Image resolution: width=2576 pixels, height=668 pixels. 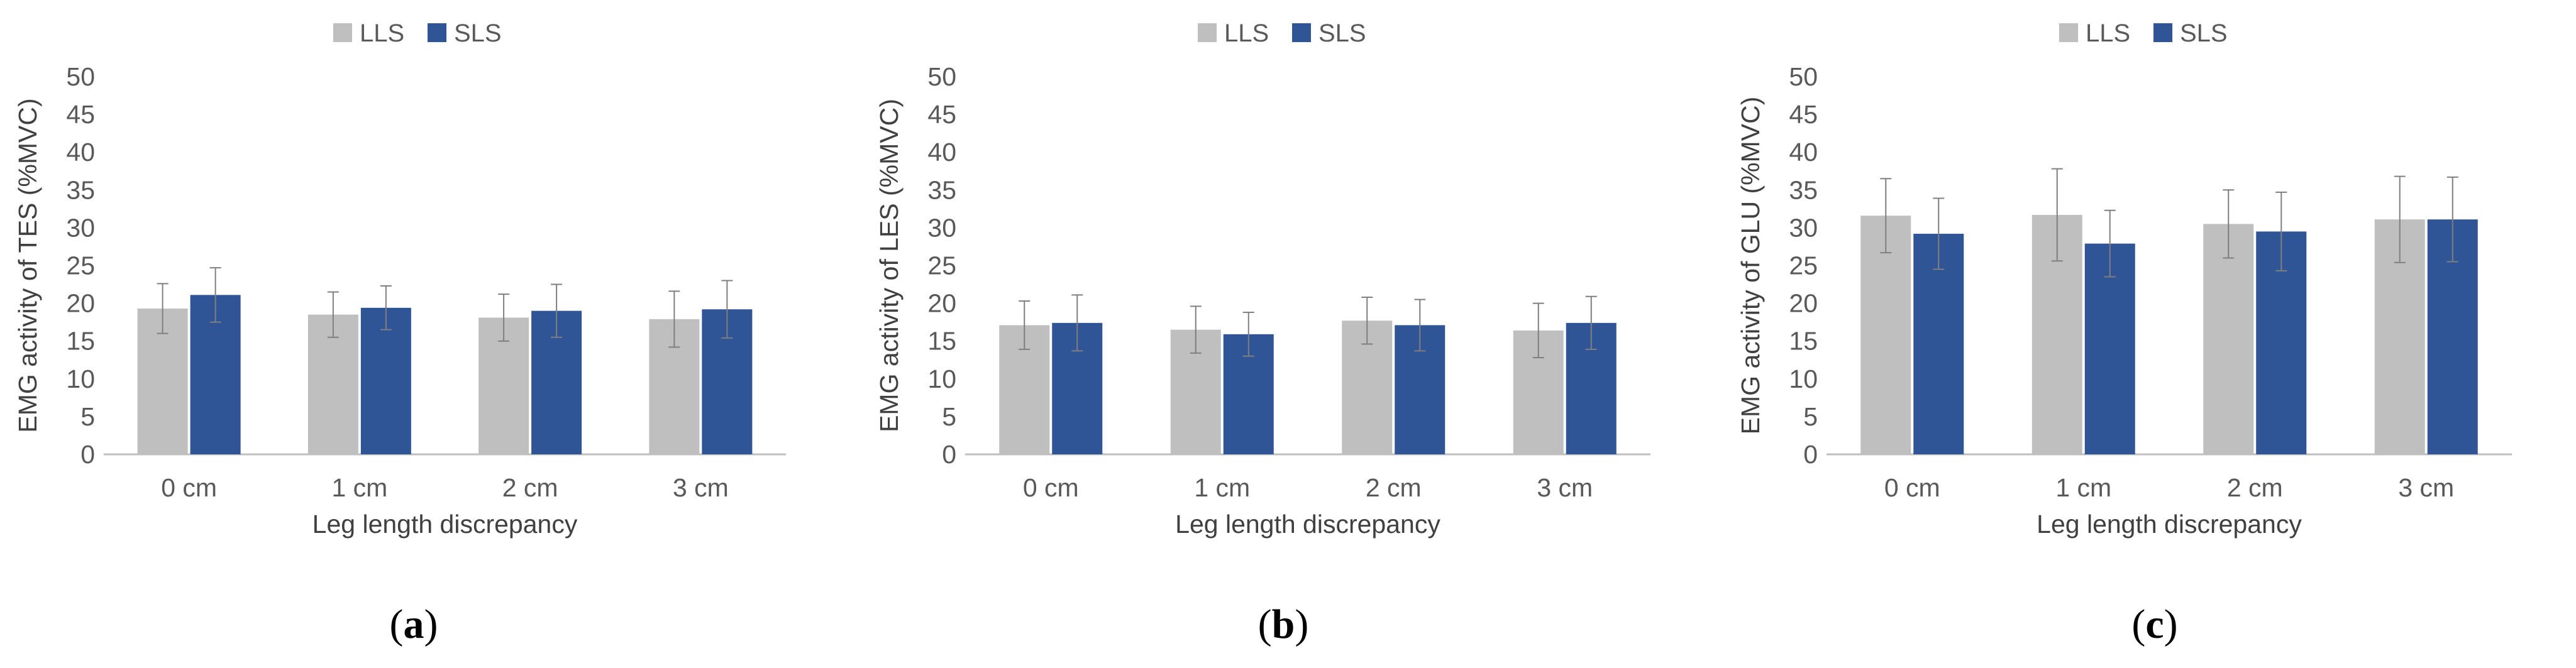 I want to click on panel-label: (a), so click(x=414, y=624).